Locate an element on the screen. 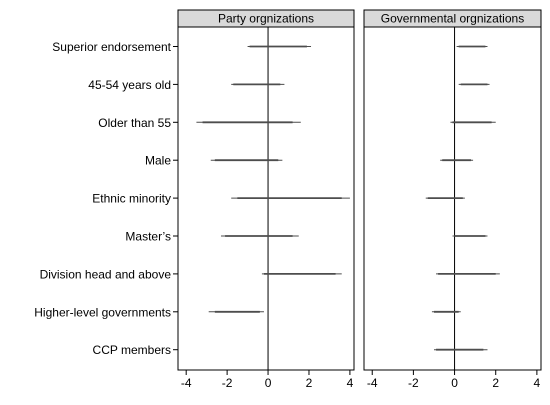 This screenshot has width=550, height=405. category-label: Older than 55 is located at coordinates (134, 123).